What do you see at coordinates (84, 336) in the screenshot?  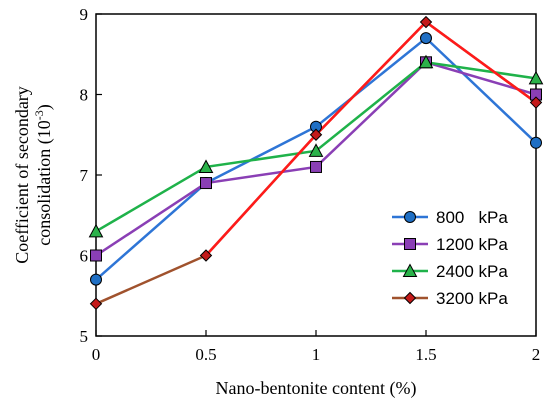 I see `y-tick-label: 5` at bounding box center [84, 336].